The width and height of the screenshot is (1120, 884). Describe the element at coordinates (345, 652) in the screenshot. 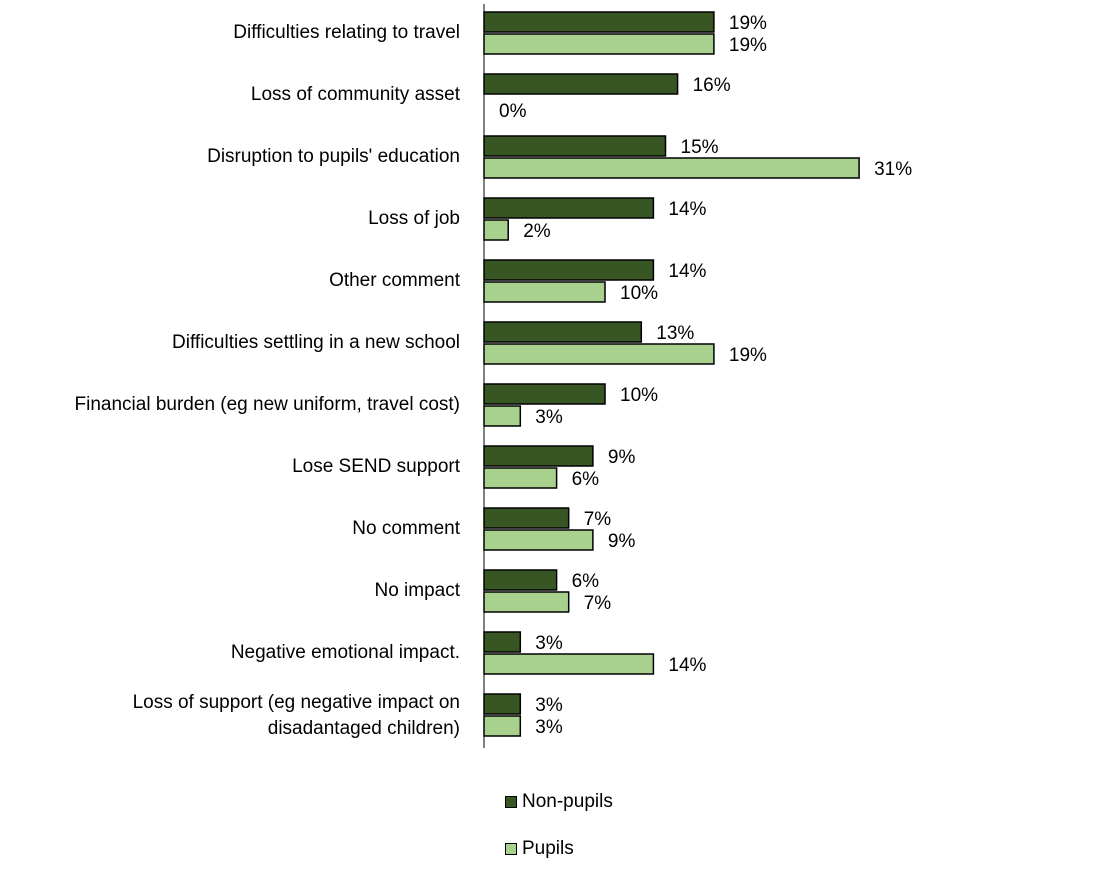

I see `category-label: Negative emotional impact.` at that location.